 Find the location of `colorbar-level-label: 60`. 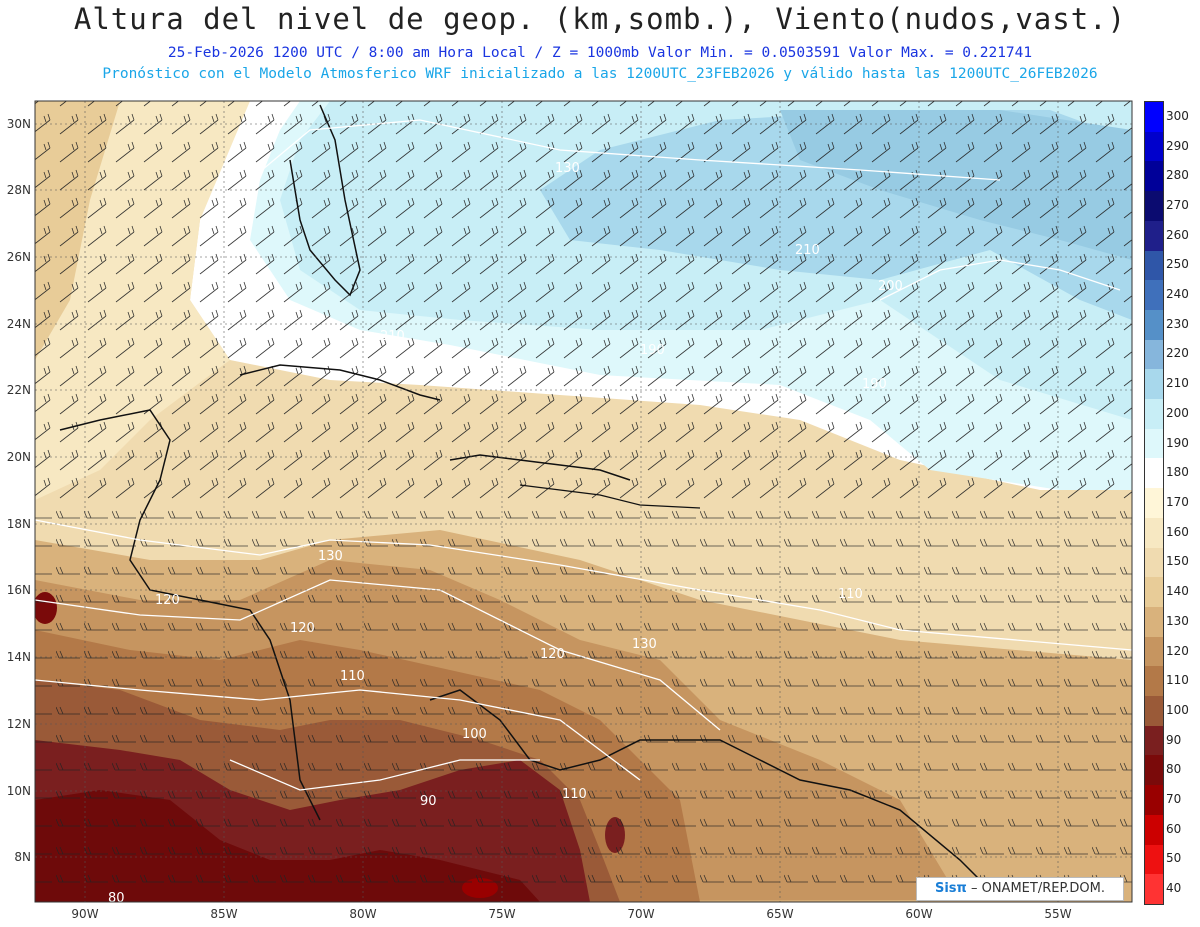

colorbar-level-label: 60 is located at coordinates (1174, 828).